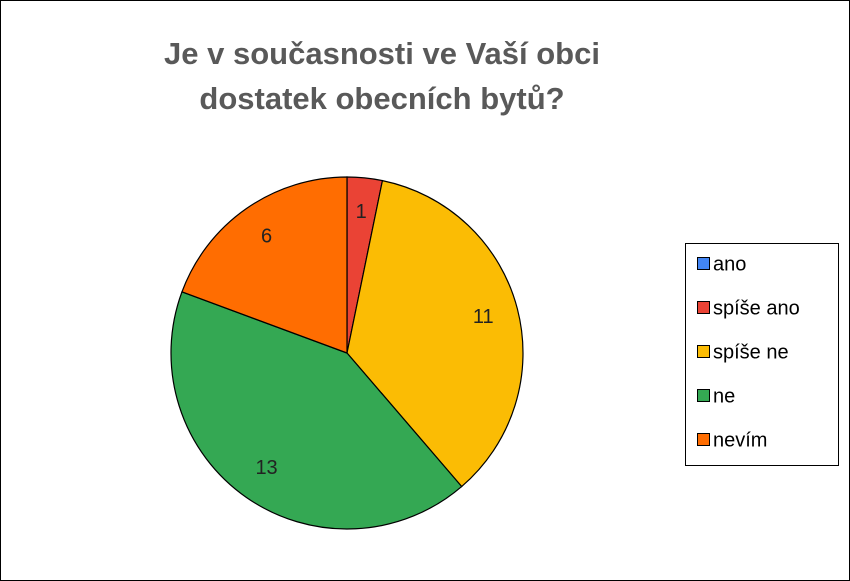 The image size is (850, 581). Describe the element at coordinates (266, 237) in the screenshot. I see `data-label: 6` at that location.